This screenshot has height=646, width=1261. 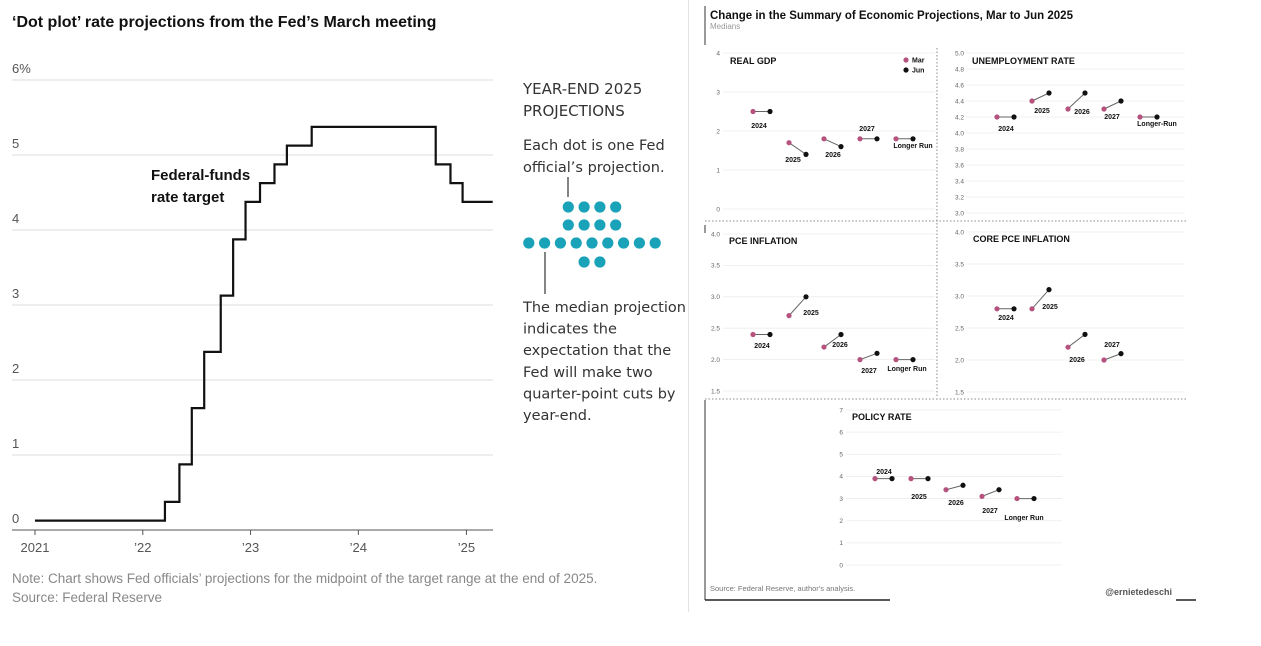 What do you see at coordinates (841, 543) in the screenshot?
I see `panel-y-tick: 1` at bounding box center [841, 543].